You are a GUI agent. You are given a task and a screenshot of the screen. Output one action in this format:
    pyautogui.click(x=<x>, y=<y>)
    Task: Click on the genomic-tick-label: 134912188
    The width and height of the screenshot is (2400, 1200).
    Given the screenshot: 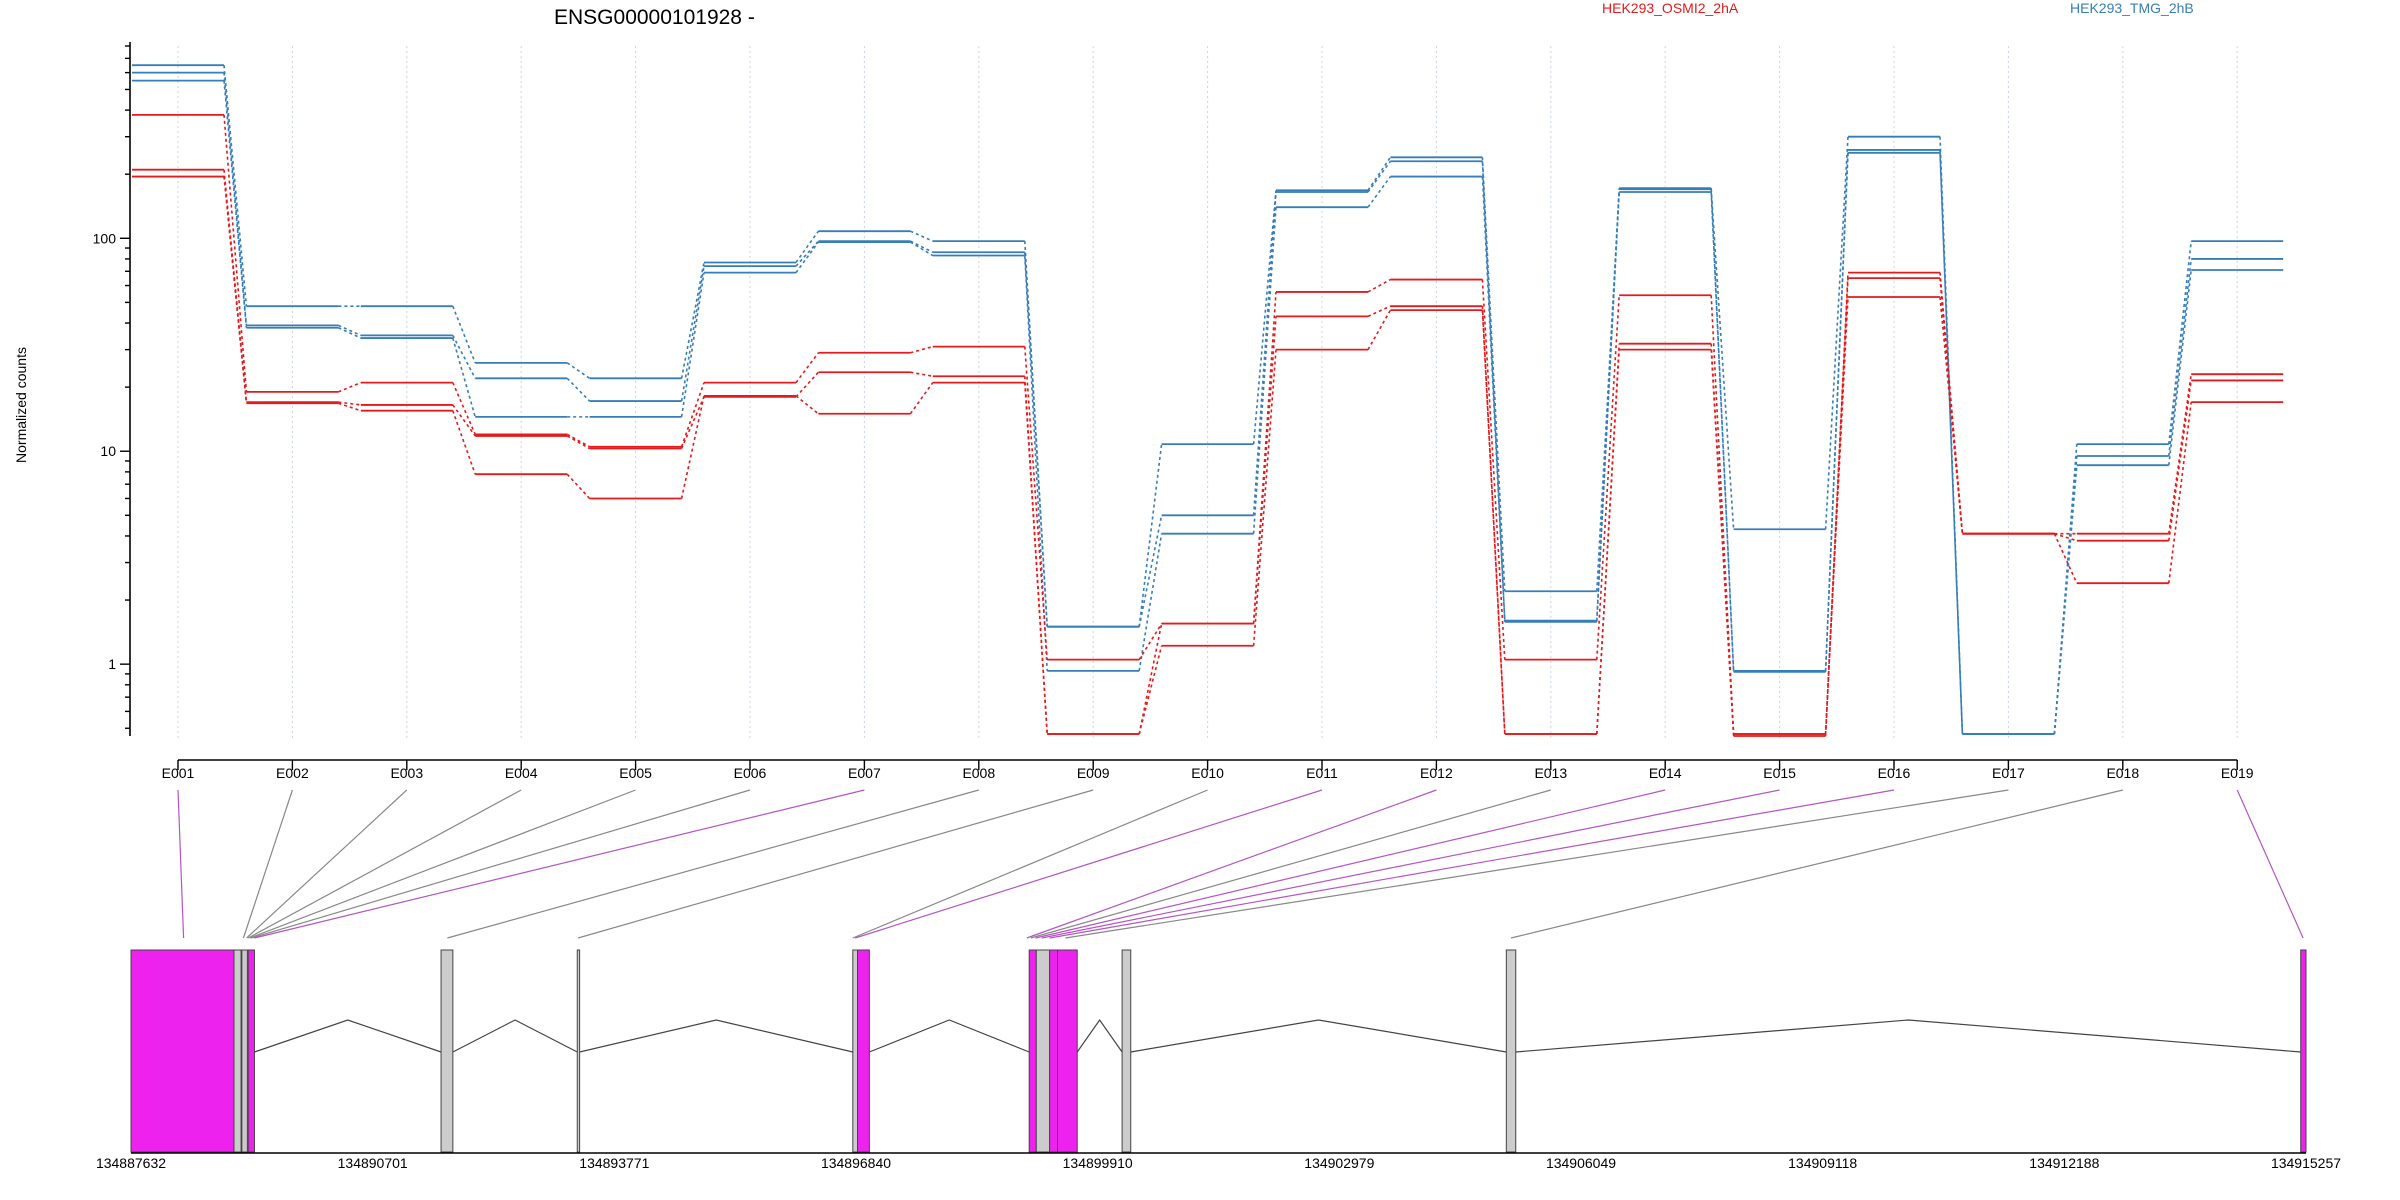 What is the action you would take?
    pyautogui.click(x=2064, y=1163)
    